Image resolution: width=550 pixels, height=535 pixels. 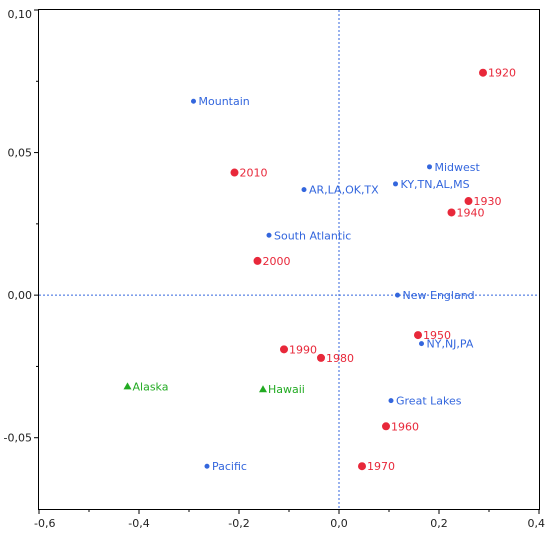 What do you see at coordinates (537, 523) in the screenshot?
I see `x-tick-label: 0,4` at bounding box center [537, 523].